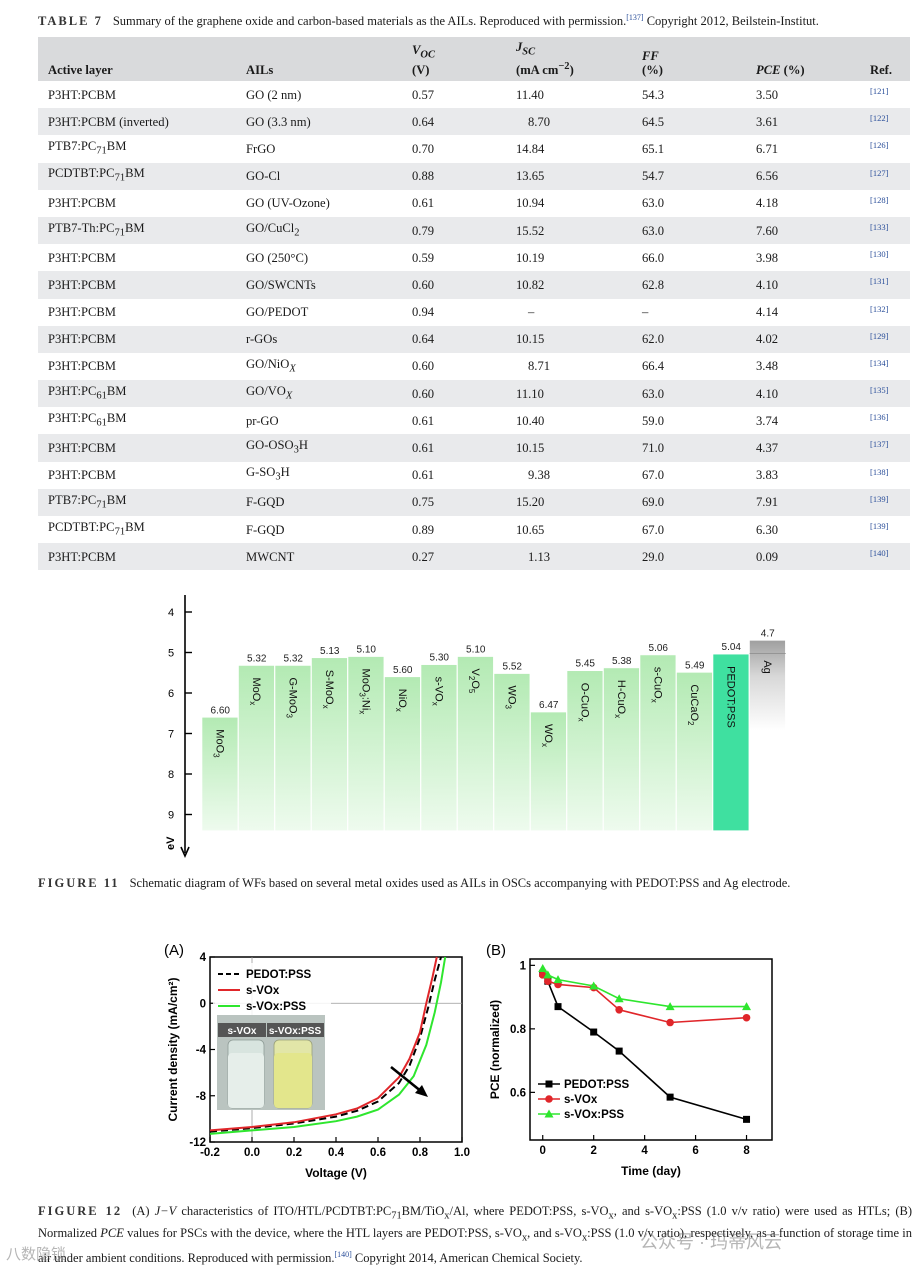 This screenshot has width=919, height=1275. What do you see at coordinates (220, 774) in the screenshot?
I see `fig11-bar-moo3` at bounding box center [220, 774].